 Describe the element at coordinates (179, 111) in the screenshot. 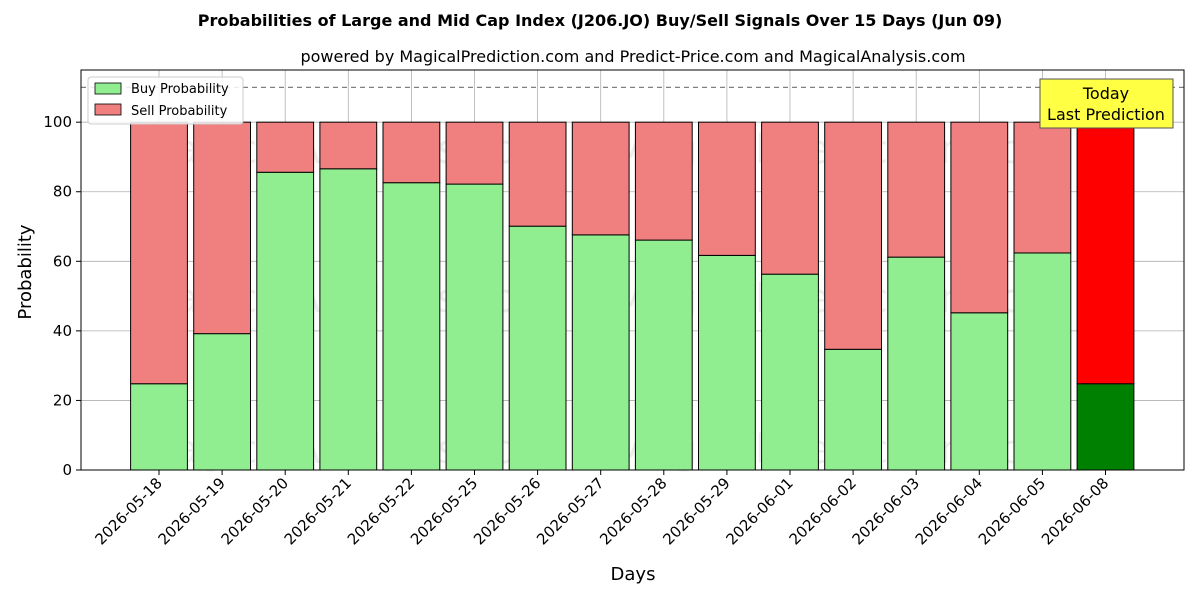

I see `legend-sell-label: Sell Probability` at that location.